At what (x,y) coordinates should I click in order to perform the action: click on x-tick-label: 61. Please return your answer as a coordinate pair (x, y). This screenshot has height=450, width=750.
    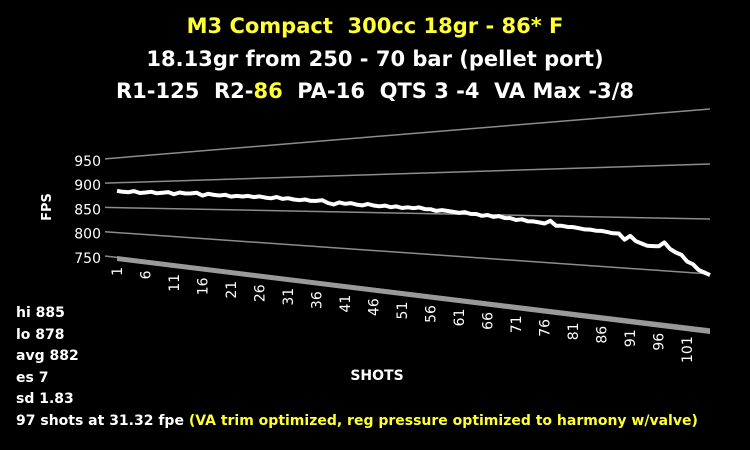
    Looking at the image, I should click on (460, 318).